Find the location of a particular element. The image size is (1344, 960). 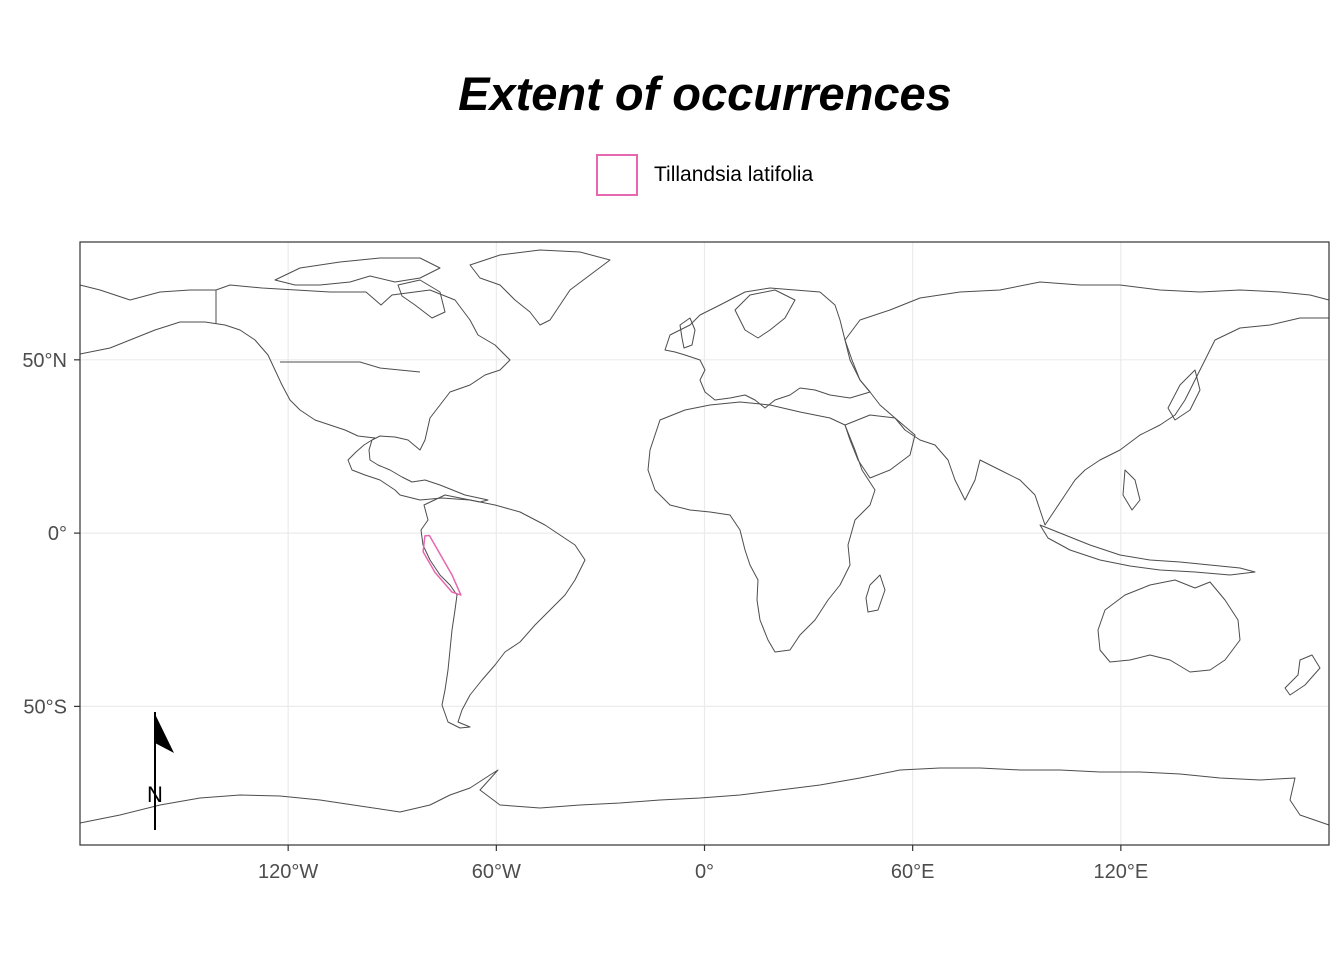

madagascar-outline is located at coordinates (875, 593).